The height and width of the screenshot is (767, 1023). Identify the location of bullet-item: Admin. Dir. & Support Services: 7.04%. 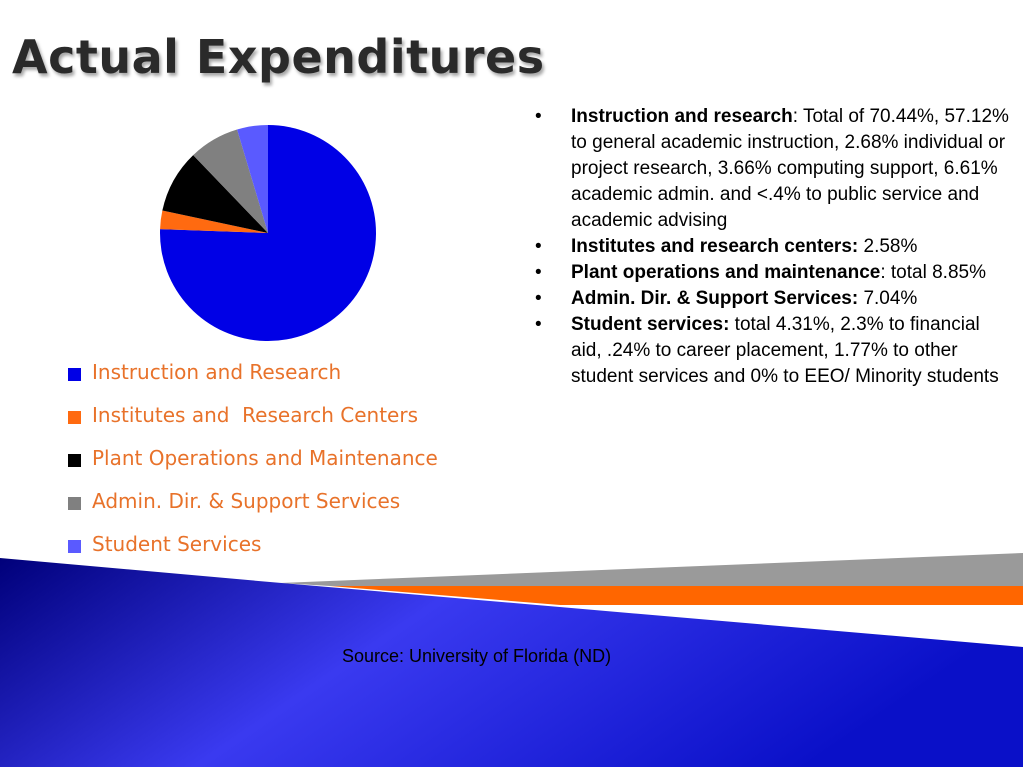
(772, 299).